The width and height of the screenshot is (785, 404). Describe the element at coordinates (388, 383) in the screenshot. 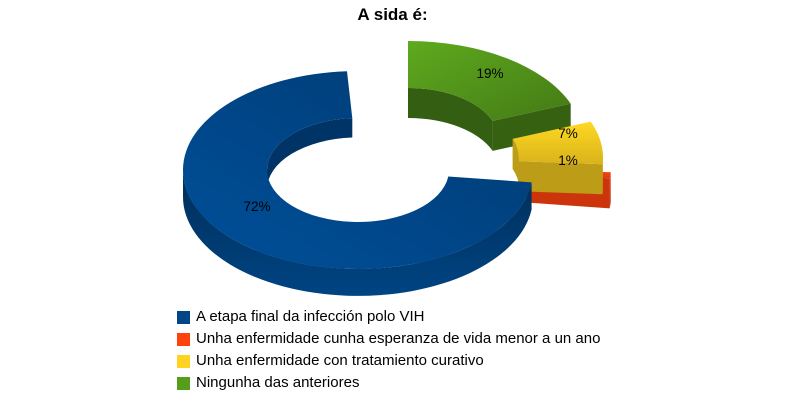

I see `legend-item-3: Ningunha das anteriores` at that location.